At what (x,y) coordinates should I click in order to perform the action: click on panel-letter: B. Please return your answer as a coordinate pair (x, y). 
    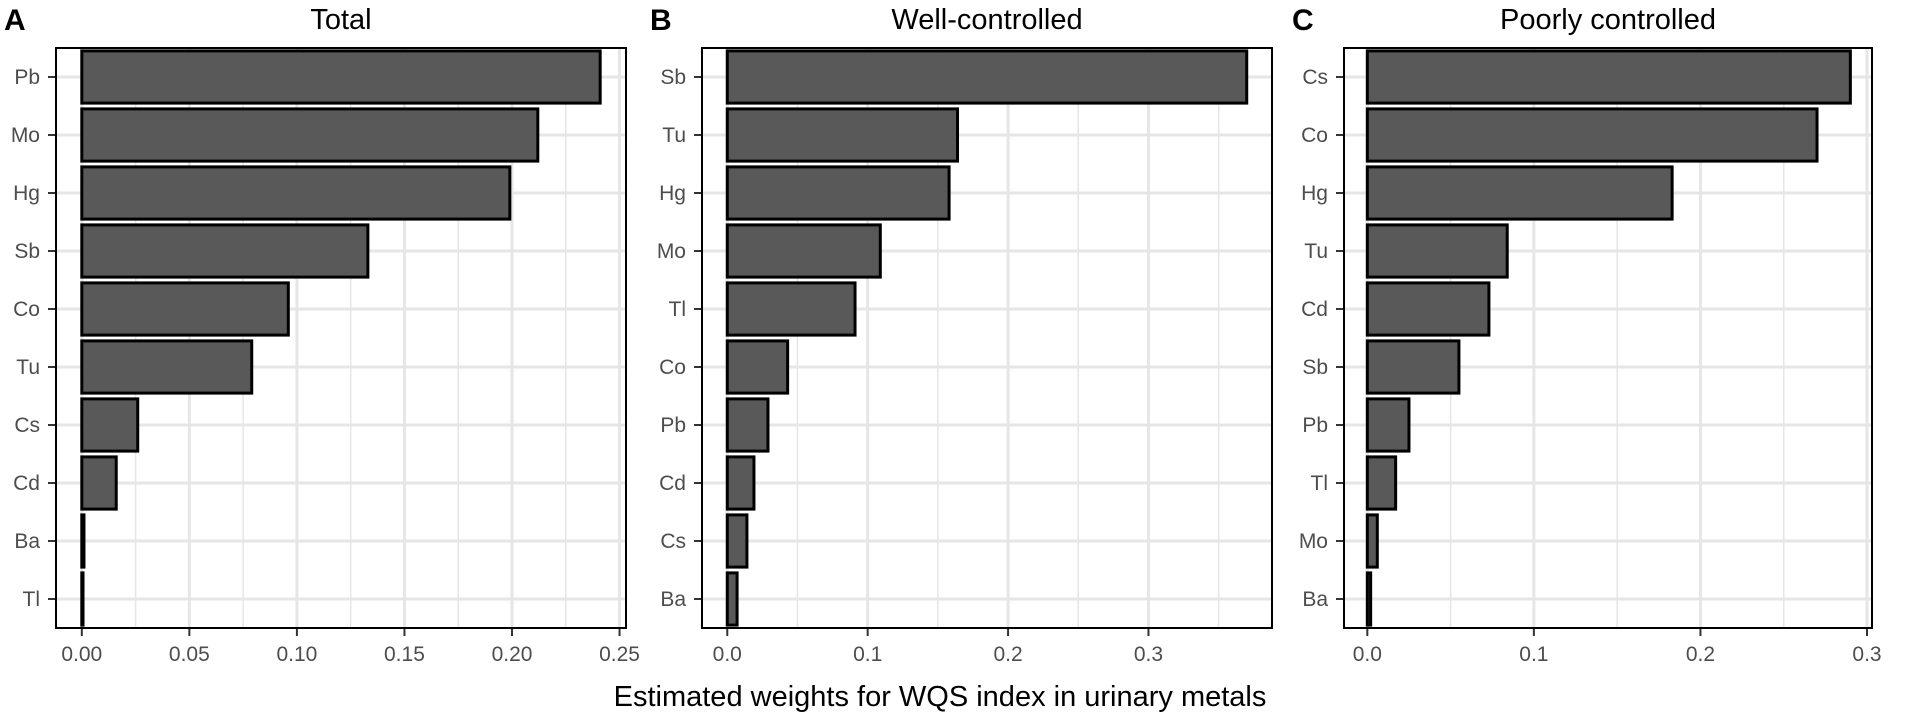
    Looking at the image, I should click on (661, 20).